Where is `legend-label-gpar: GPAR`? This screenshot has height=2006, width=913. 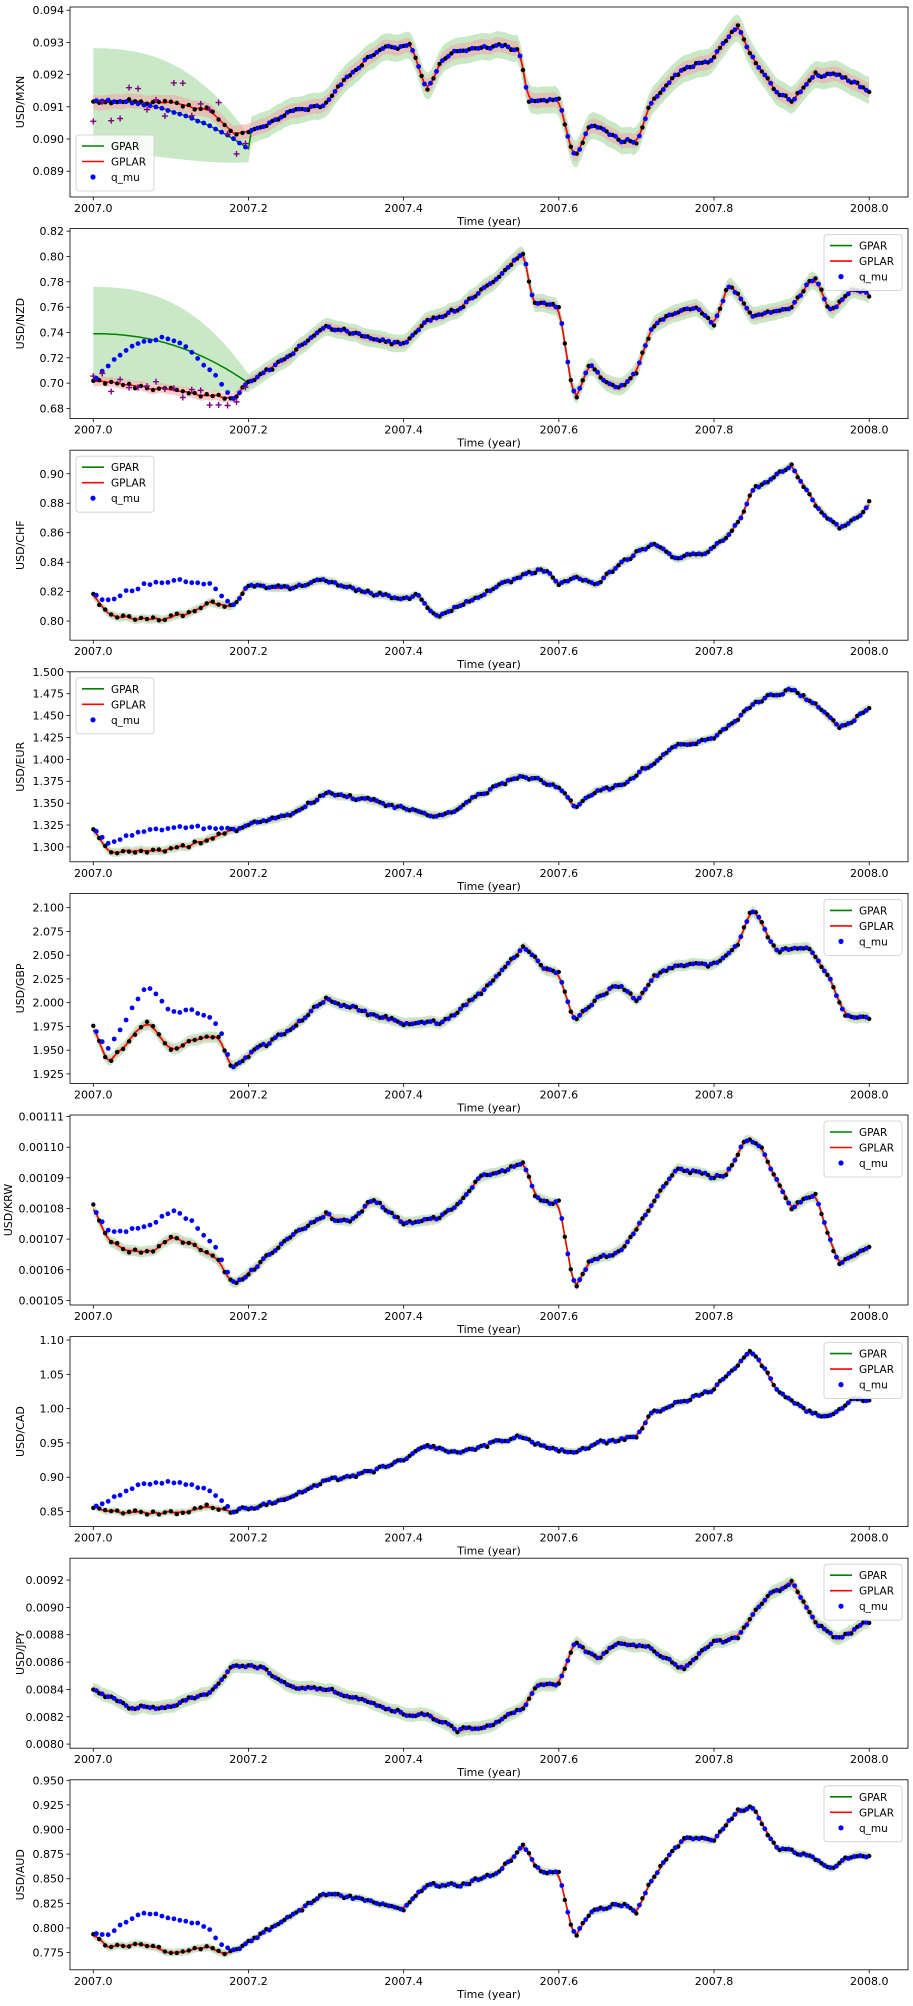 legend-label-gpar: GPAR is located at coordinates (873, 1355).